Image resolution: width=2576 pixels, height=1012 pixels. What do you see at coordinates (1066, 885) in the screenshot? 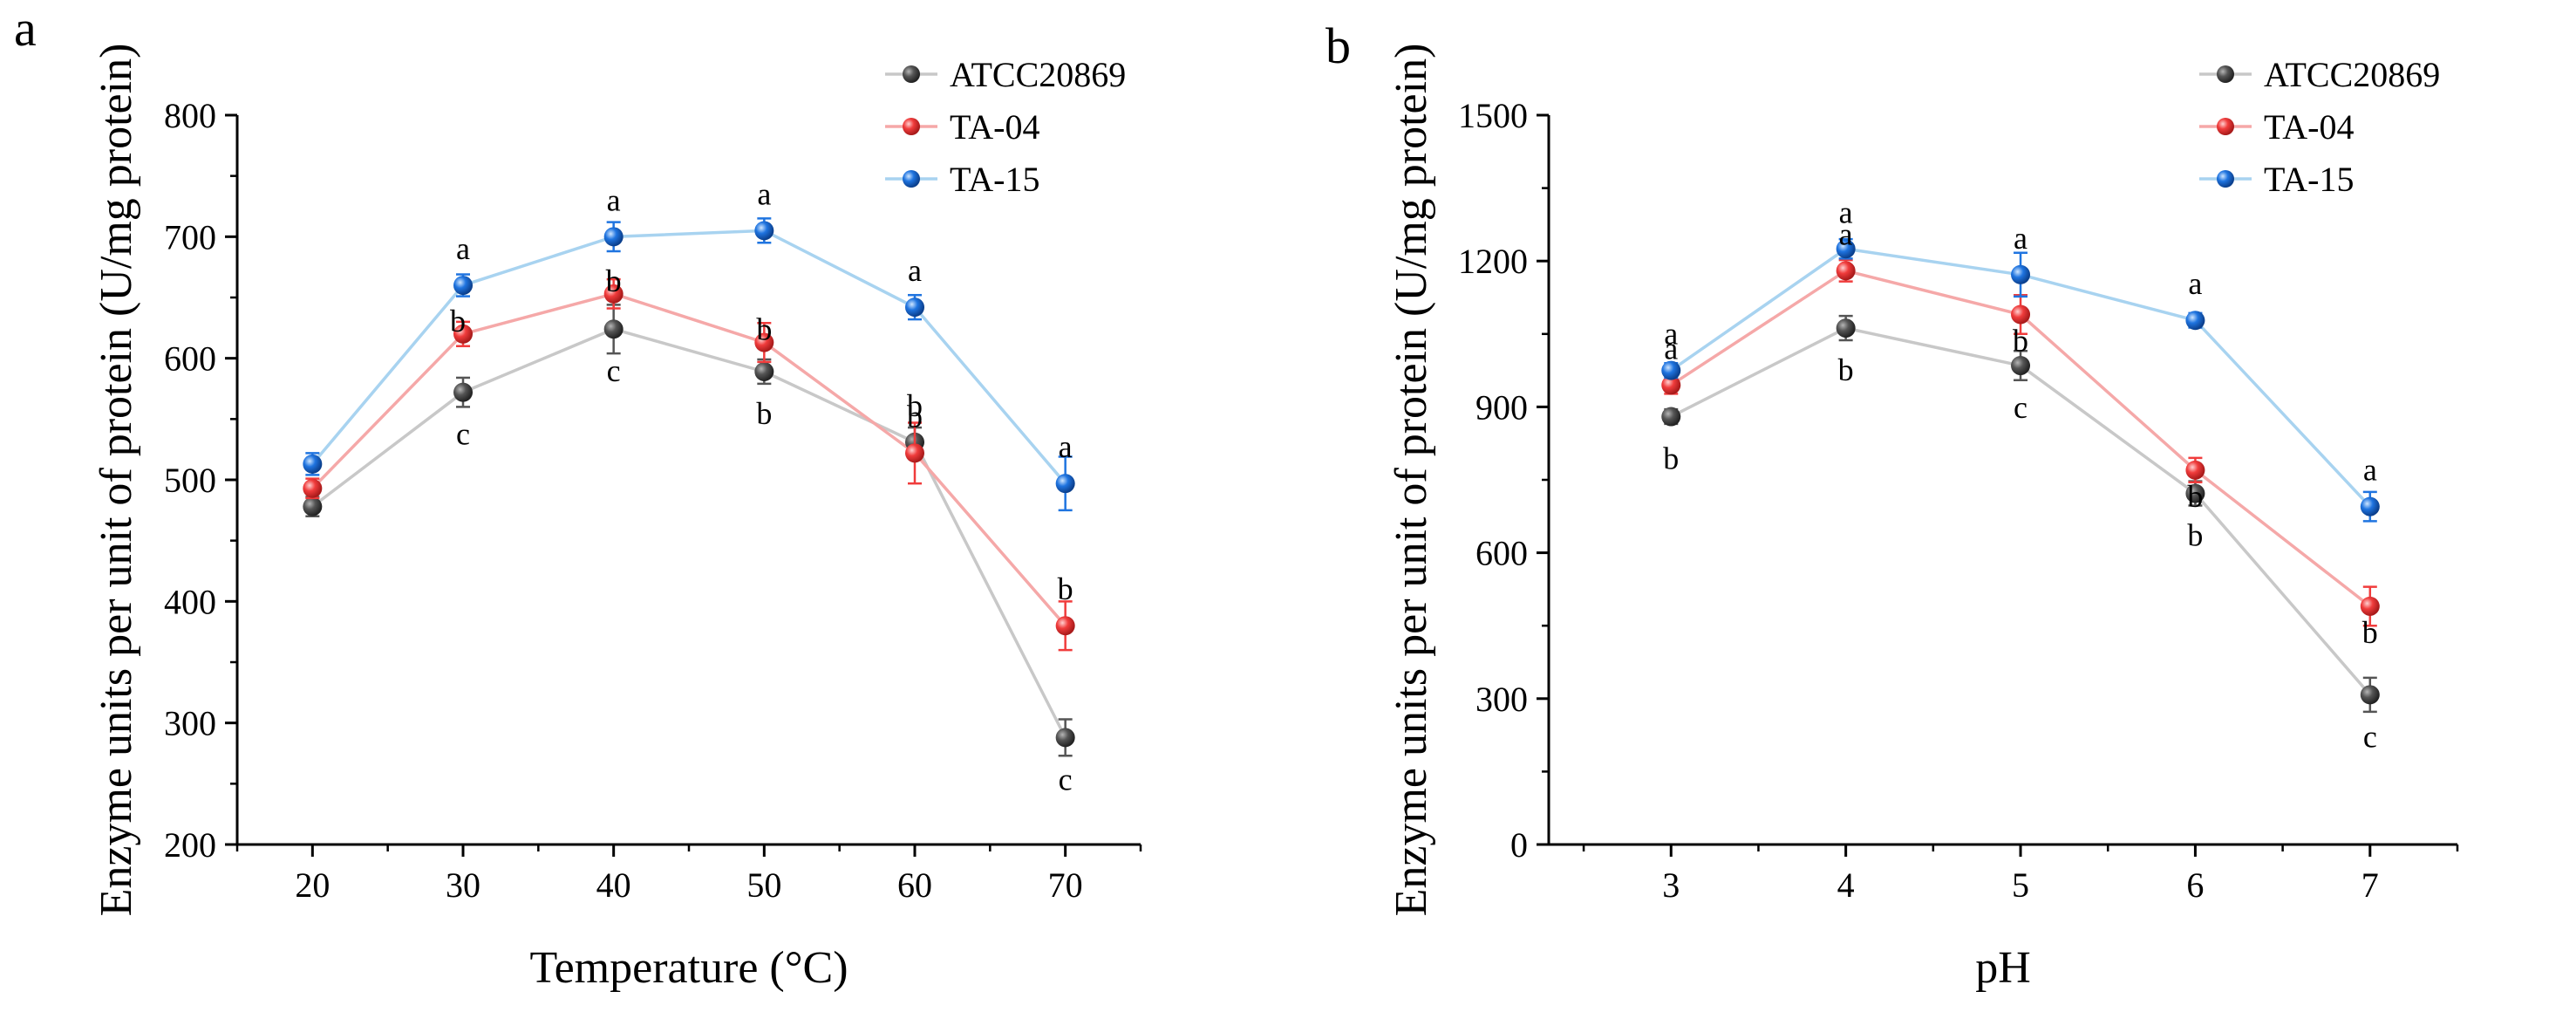
I see `x-tick-label: 70` at bounding box center [1066, 885].